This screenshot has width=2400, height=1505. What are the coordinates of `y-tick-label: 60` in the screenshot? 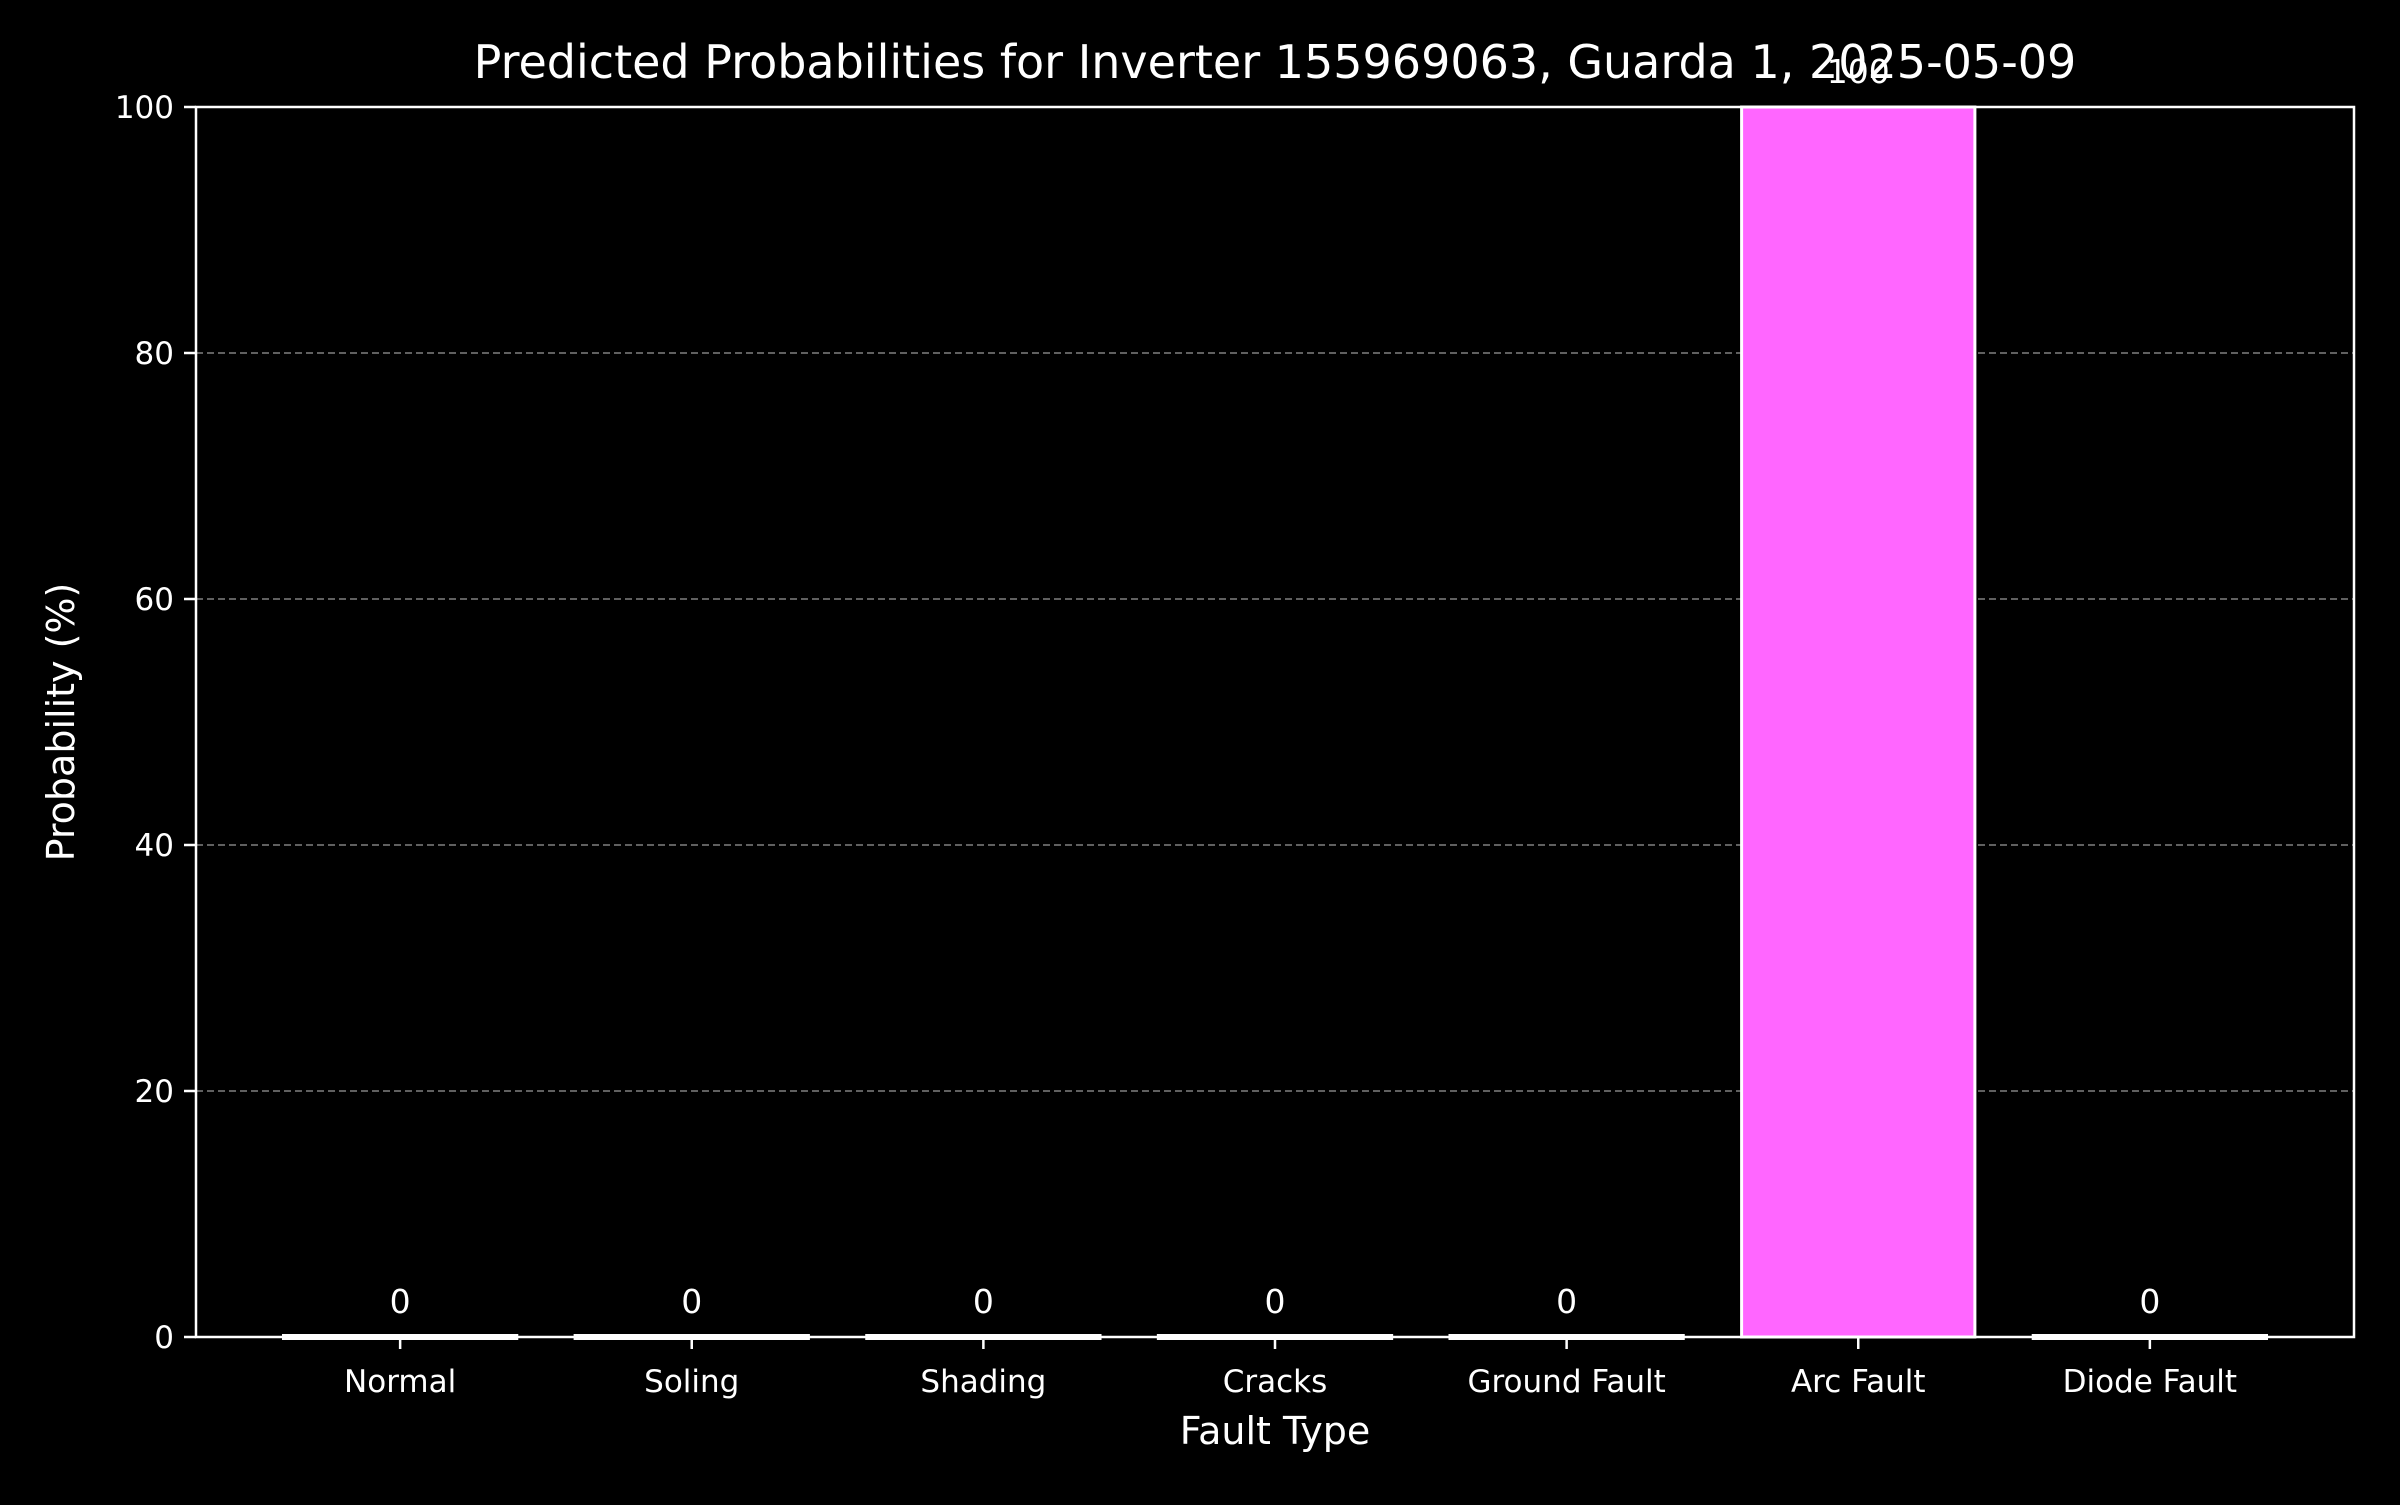 It's located at (154, 600).